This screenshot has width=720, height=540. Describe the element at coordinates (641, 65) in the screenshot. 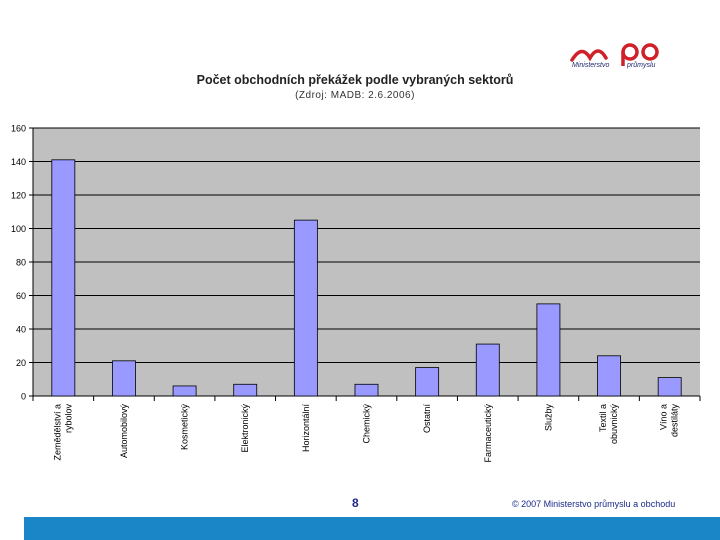

I see `logo-text-prumyslu: průmyslu` at that location.